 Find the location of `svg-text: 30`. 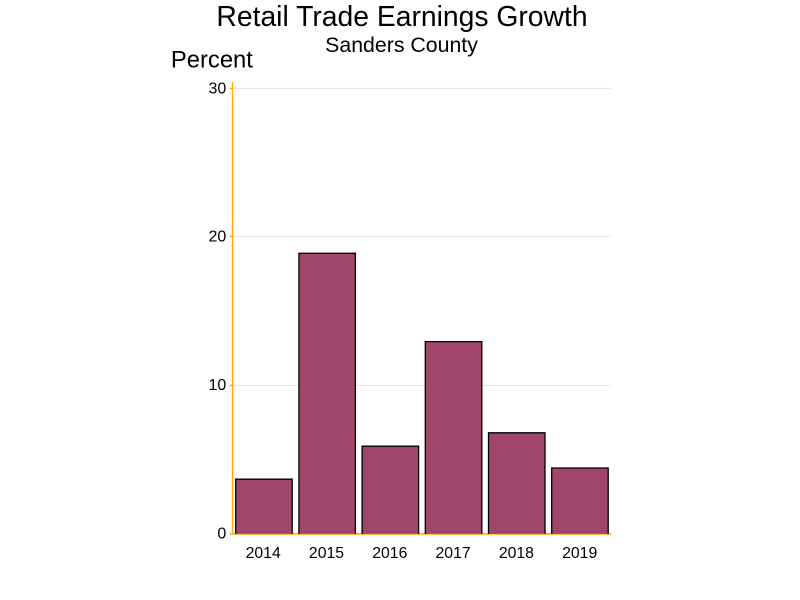

svg-text: 30 is located at coordinates (218, 89).